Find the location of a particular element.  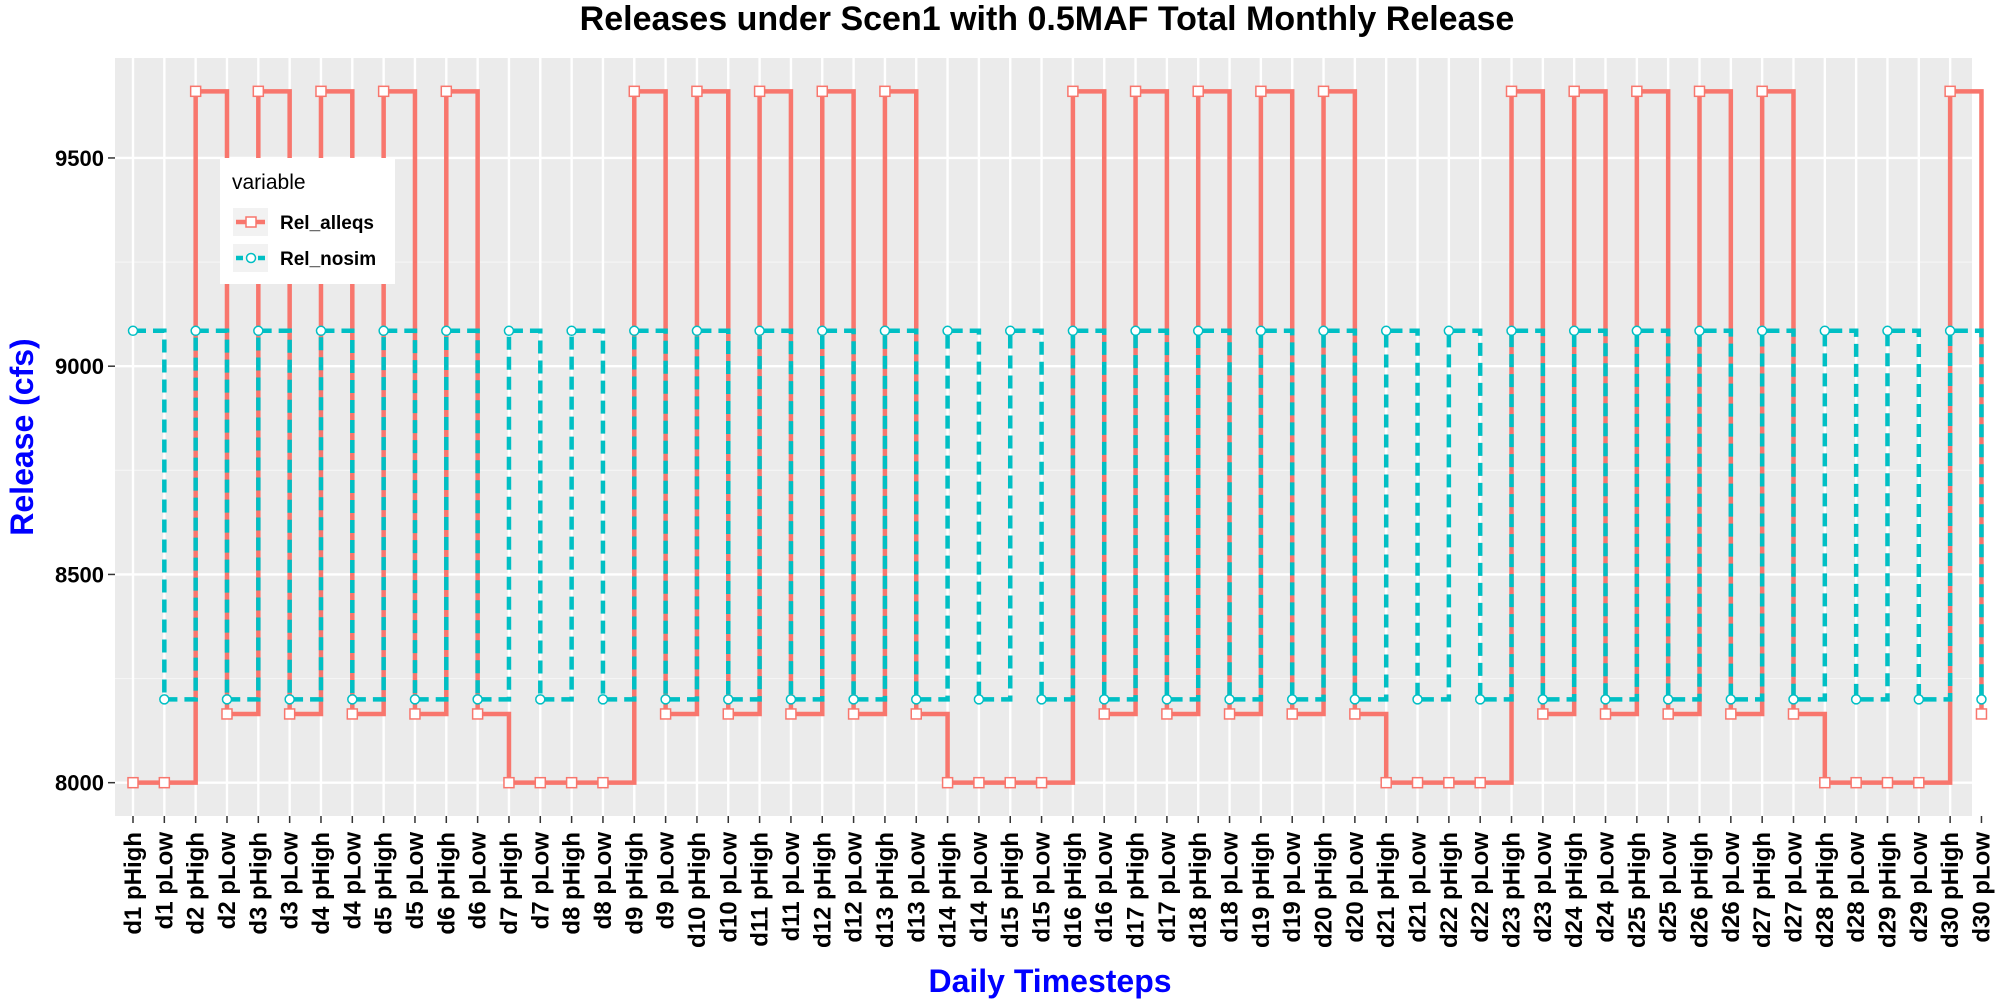

legend-item: Rel_nosim is located at coordinates (304, 258).